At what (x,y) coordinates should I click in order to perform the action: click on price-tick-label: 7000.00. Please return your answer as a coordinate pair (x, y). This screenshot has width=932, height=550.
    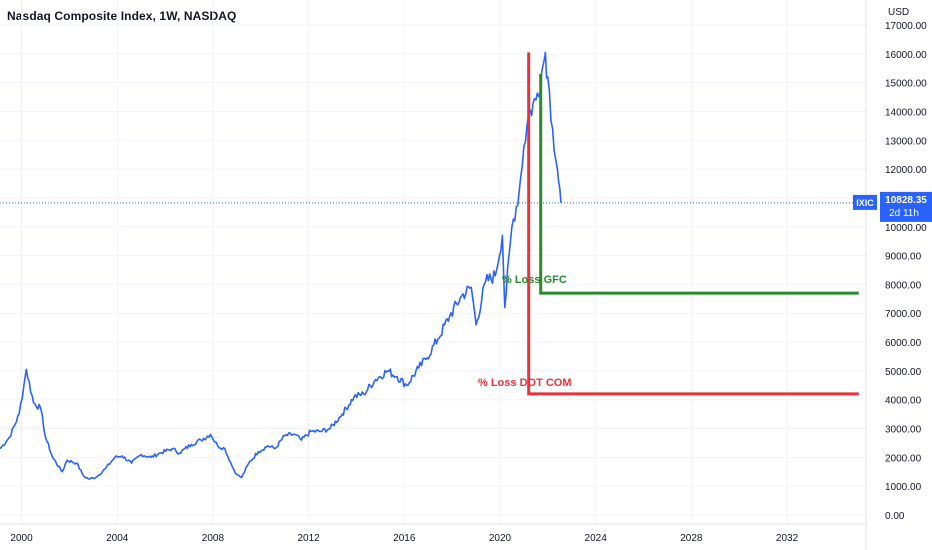
    Looking at the image, I should click on (903, 314).